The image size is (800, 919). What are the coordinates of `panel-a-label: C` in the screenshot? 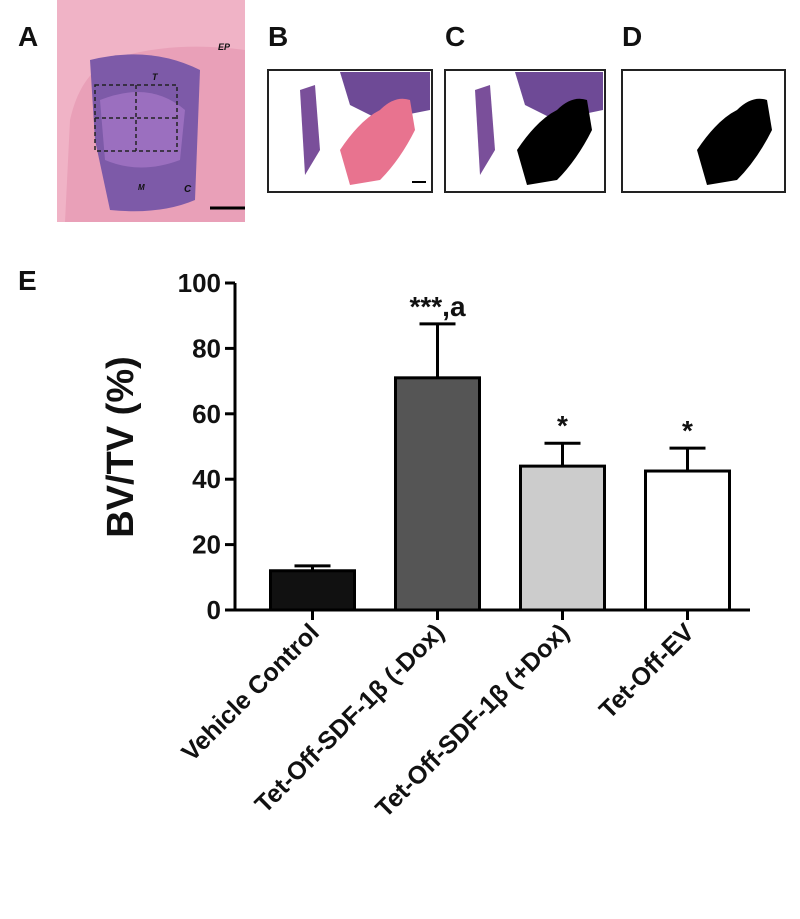 It's located at (188, 189).